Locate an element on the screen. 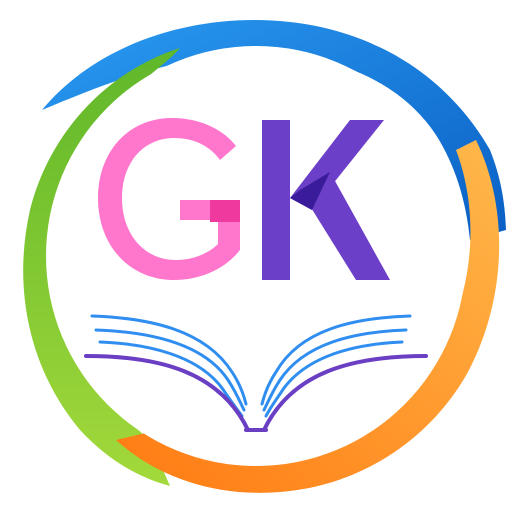  letter-k is located at coordinates (326, 200).